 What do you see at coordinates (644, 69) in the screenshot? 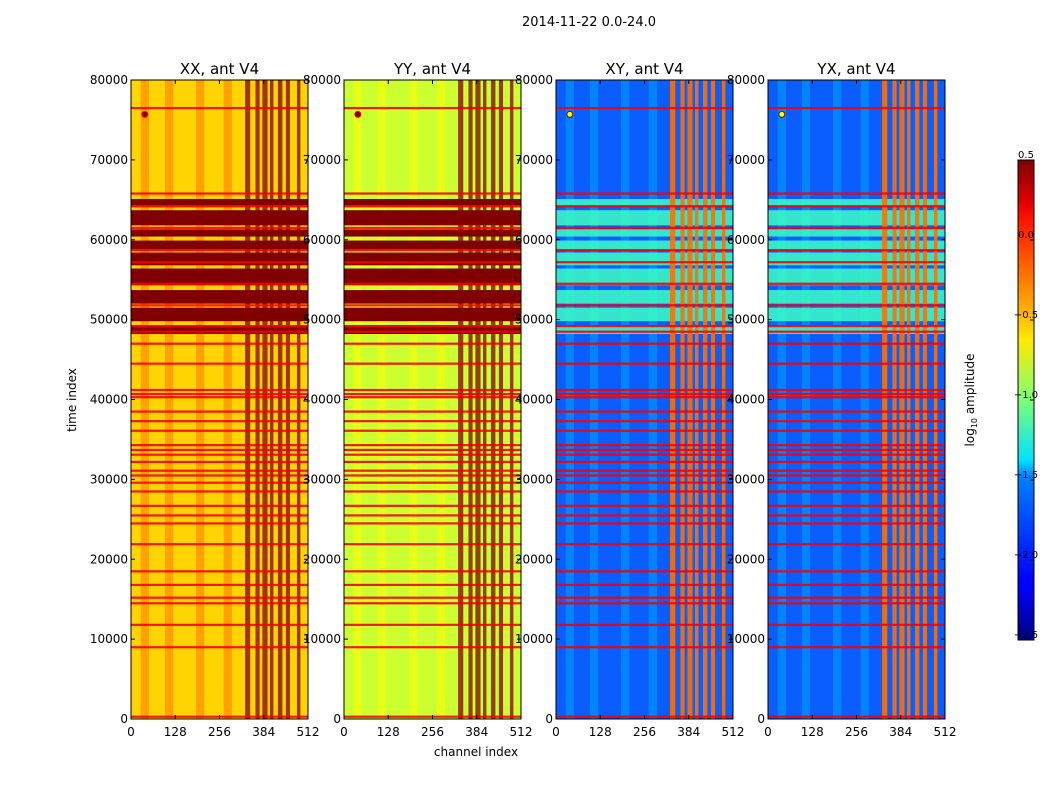
I see `panel-title: XY, ant V4` at bounding box center [644, 69].